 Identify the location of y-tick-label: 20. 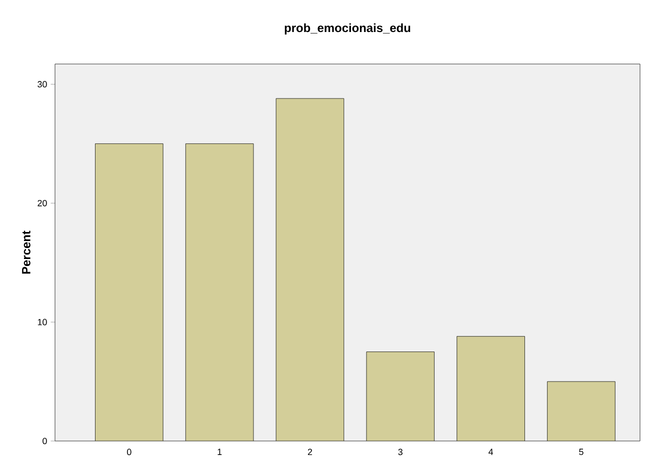
(42, 203).